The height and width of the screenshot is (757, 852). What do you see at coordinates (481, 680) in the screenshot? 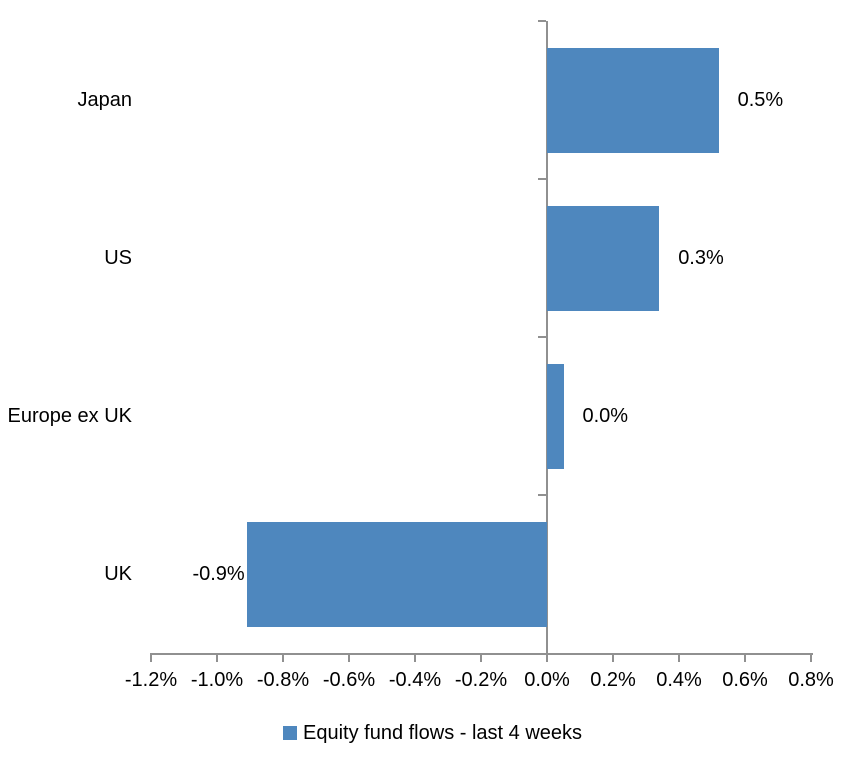
I see `x-tick-label: -0.2%` at bounding box center [481, 680].